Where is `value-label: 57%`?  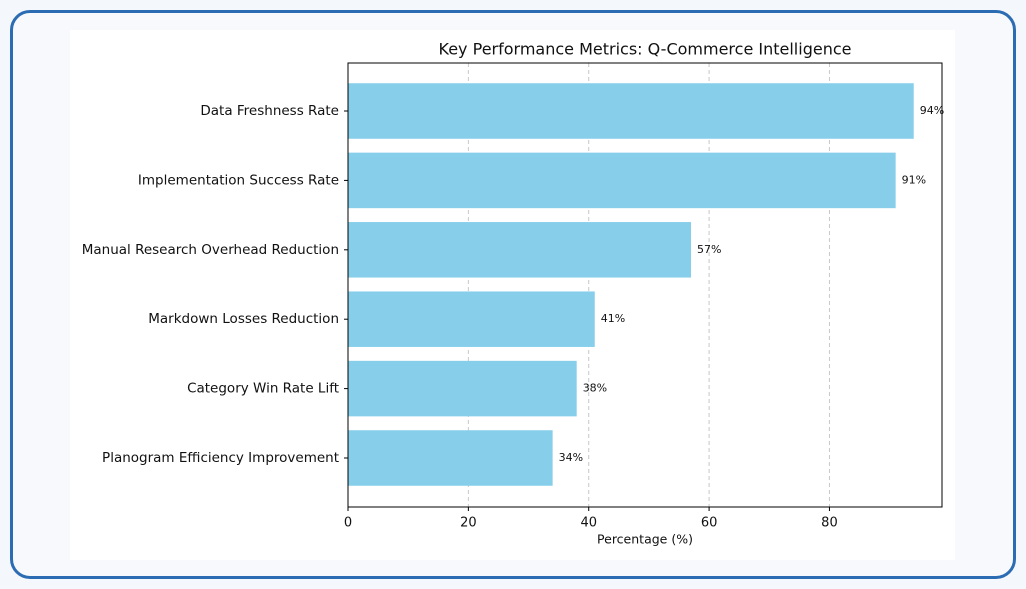 value-label: 57% is located at coordinates (709, 249).